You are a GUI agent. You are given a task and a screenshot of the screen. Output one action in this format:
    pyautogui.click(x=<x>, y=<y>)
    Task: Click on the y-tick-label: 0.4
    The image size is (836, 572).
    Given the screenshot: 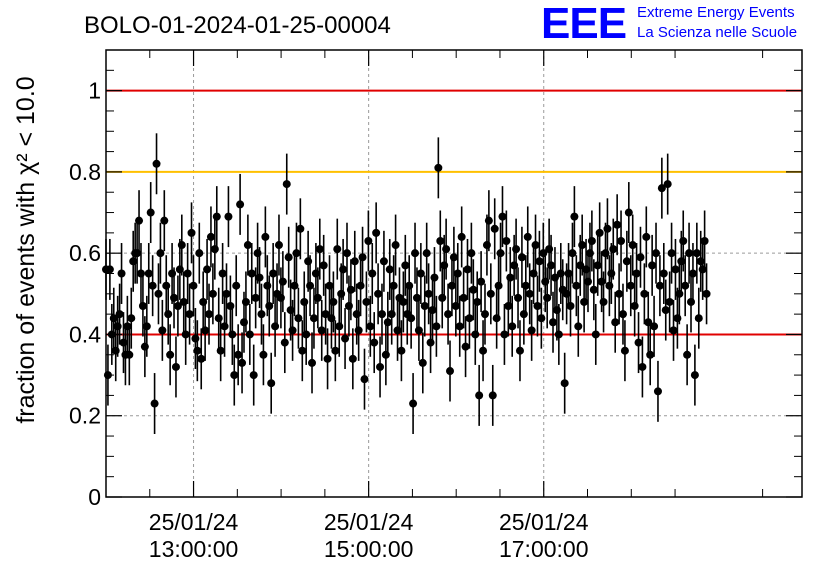 What is the action you would take?
    pyautogui.click(x=85, y=334)
    